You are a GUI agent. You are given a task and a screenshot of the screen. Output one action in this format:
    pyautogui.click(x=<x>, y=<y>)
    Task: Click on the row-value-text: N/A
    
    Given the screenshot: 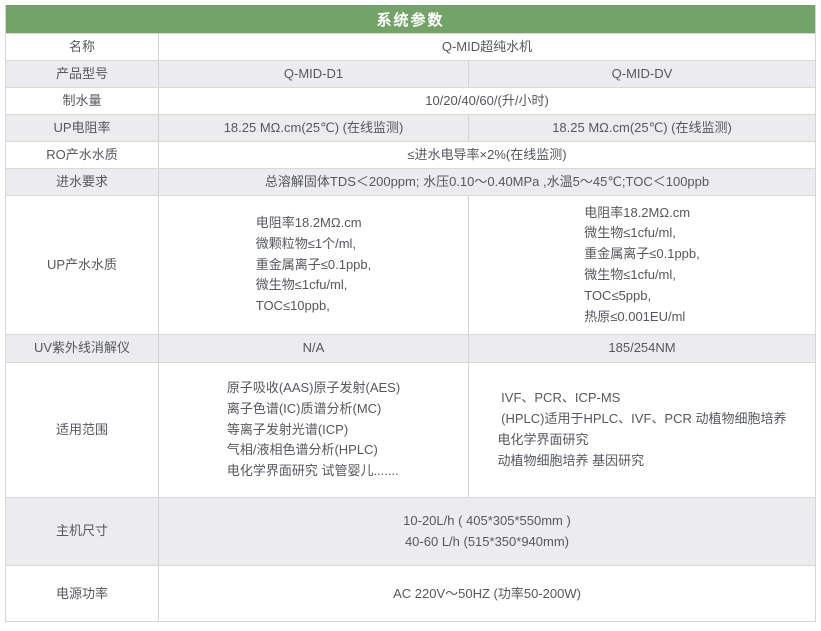 What is the action you would take?
    pyautogui.click(x=313, y=348)
    